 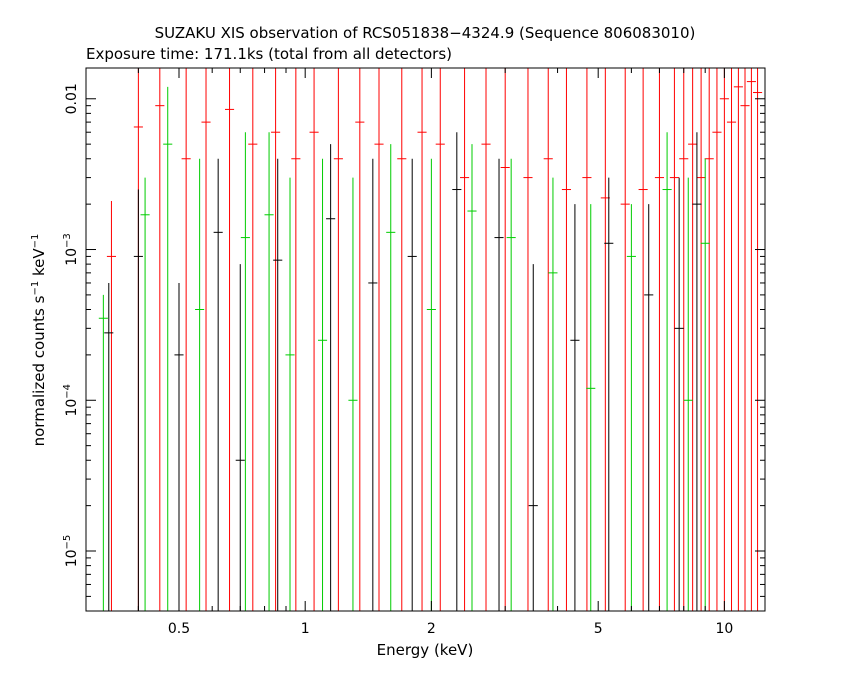 What do you see at coordinates (724, 629) in the screenshot?
I see `x-tick-label: 10` at bounding box center [724, 629].